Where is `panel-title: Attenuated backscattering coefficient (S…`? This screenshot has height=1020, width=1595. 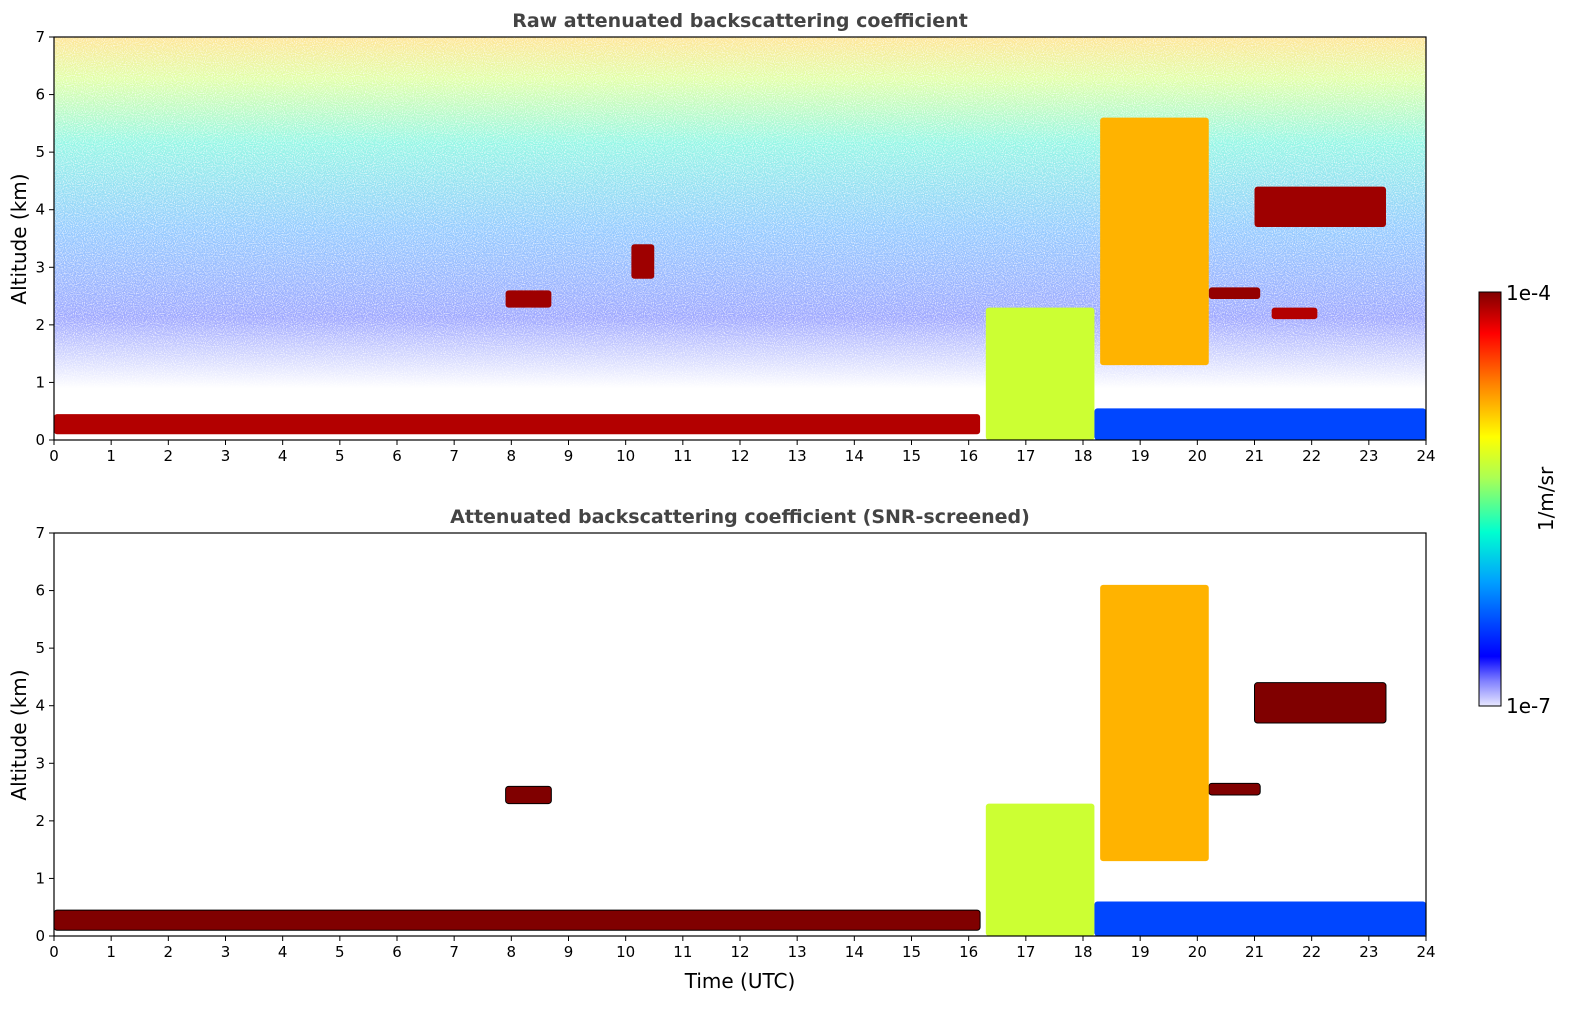 panel-title: Attenuated backscattering coefficient (S… is located at coordinates (740, 517).